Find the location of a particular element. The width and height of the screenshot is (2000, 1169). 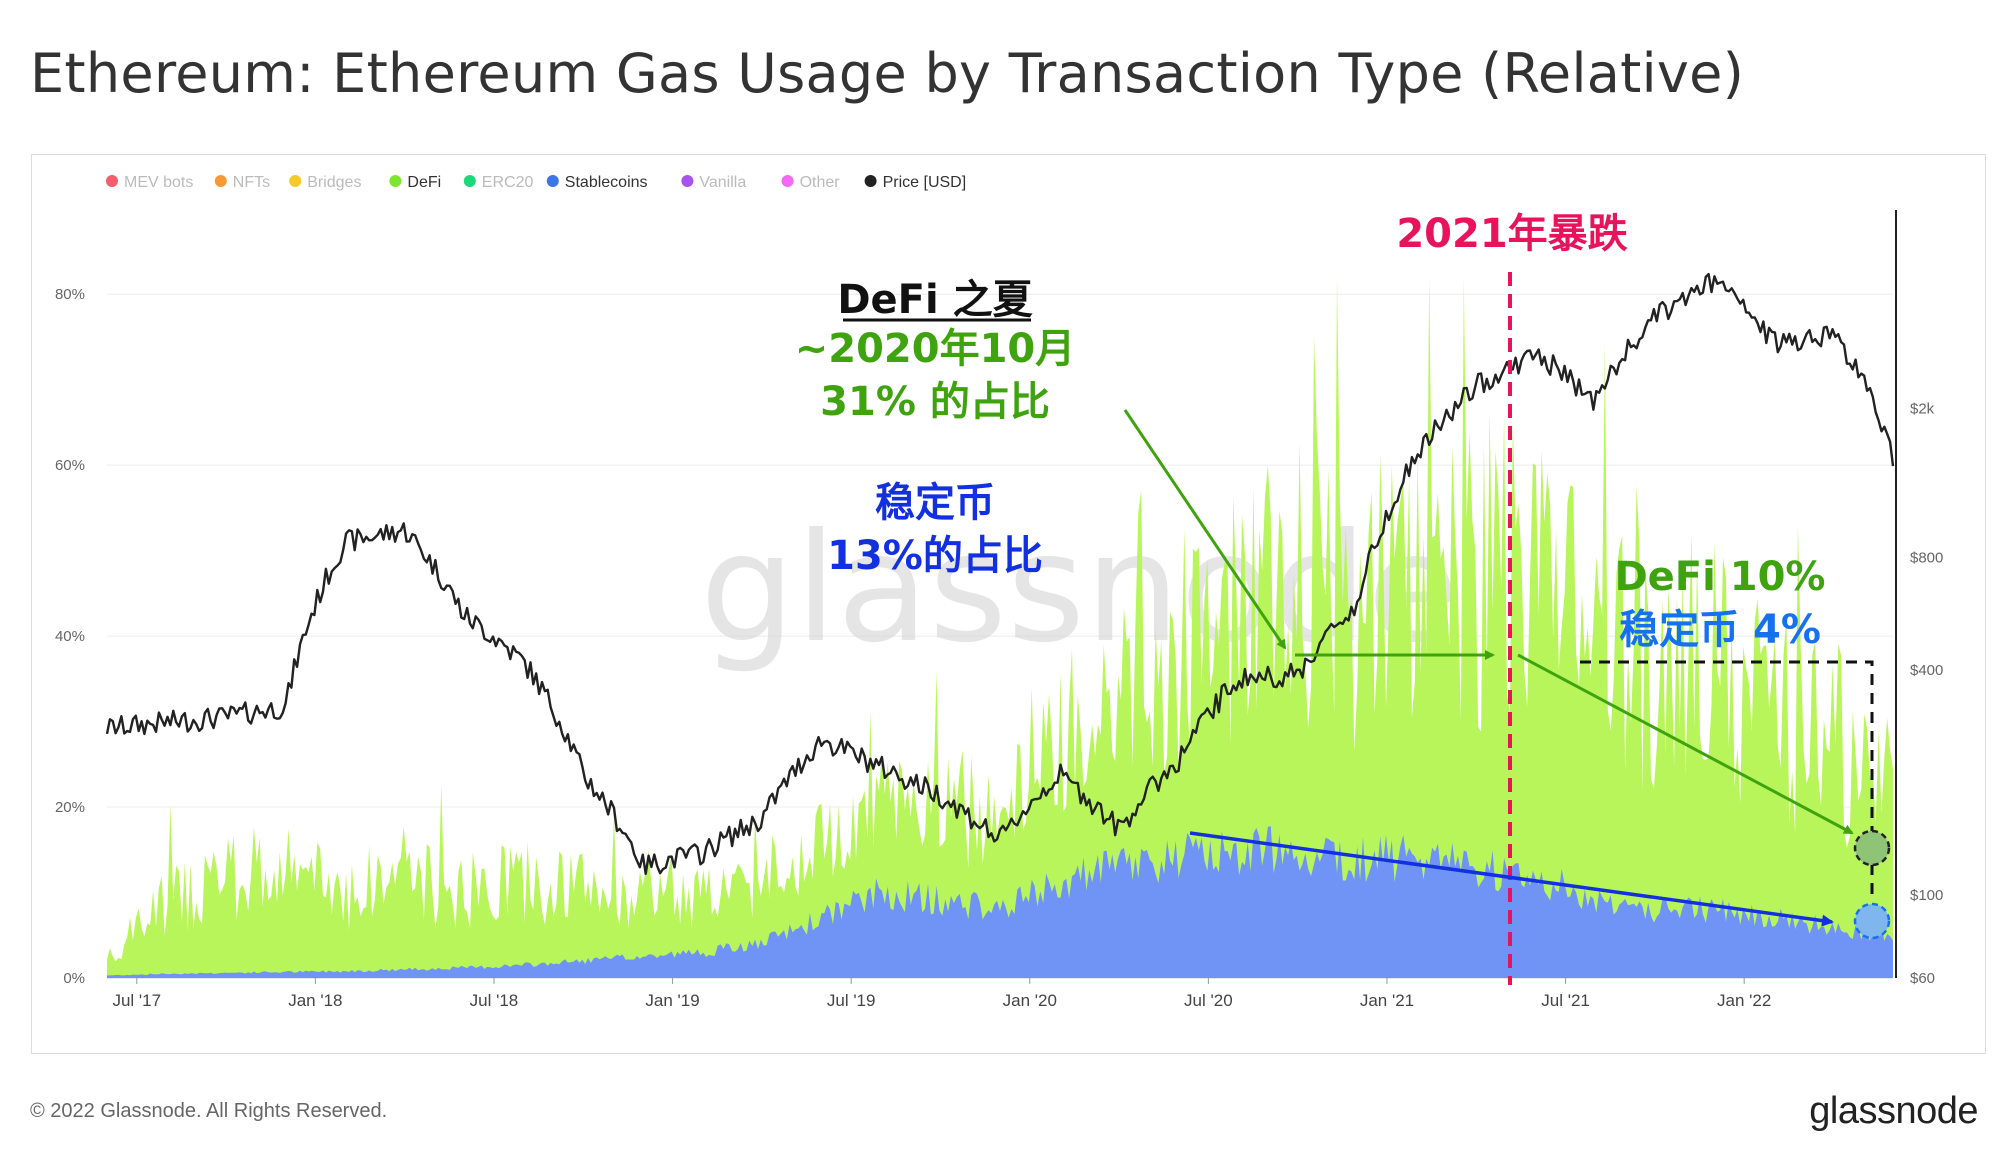

legend-item: Bridges is located at coordinates (325, 182).